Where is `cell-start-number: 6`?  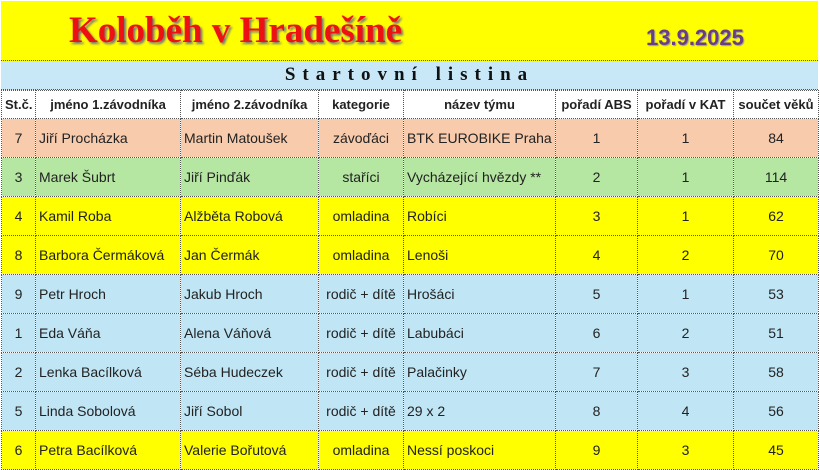
cell-start-number: 6 is located at coordinates (18, 450).